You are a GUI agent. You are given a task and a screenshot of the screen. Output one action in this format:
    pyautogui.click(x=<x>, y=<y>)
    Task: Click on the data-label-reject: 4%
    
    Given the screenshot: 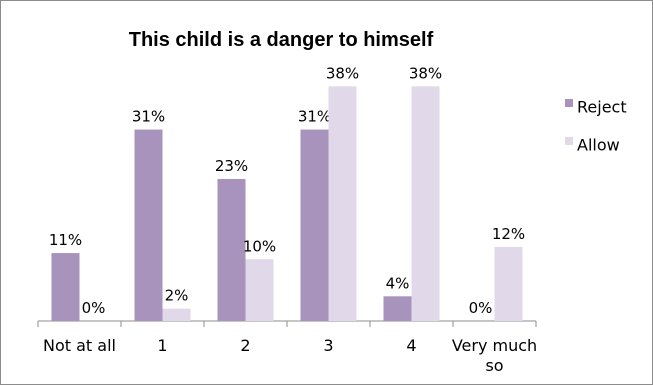 What is the action you would take?
    pyautogui.click(x=398, y=283)
    